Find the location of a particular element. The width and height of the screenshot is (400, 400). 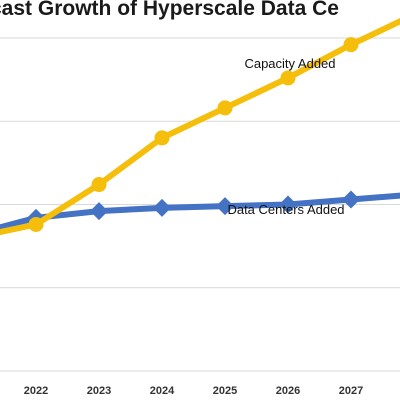

x-tick-label-2025: 2025 is located at coordinates (225, 391).